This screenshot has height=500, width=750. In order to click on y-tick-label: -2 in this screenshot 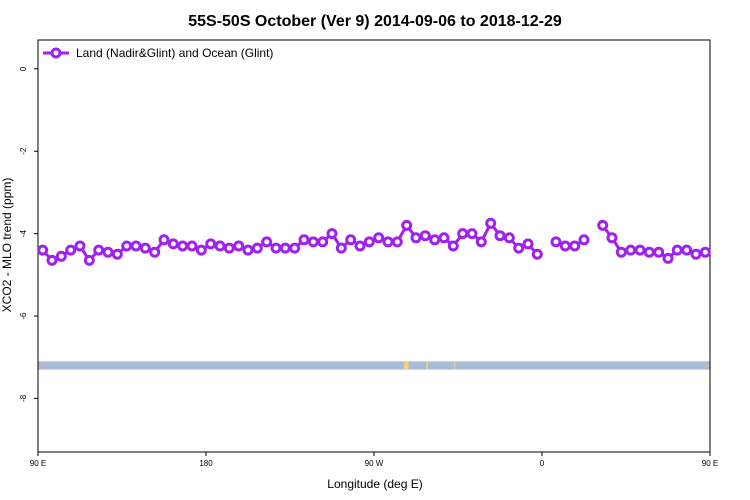, I will do `click(23, 151)`.